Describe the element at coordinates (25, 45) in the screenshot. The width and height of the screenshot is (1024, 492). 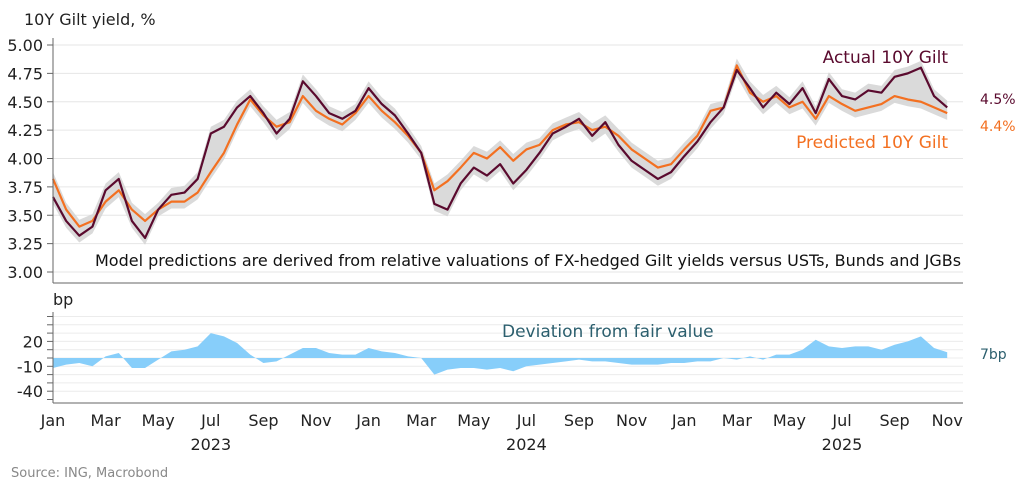
I see `upper-y-tick-label: 5.00` at that location.